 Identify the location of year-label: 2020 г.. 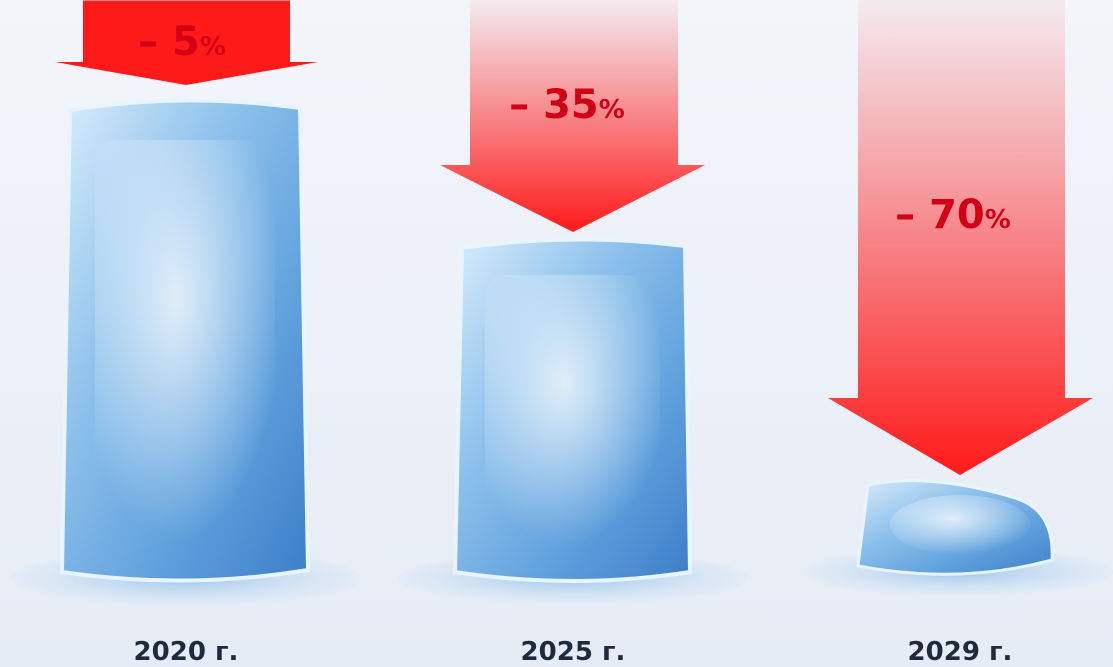
(186, 652).